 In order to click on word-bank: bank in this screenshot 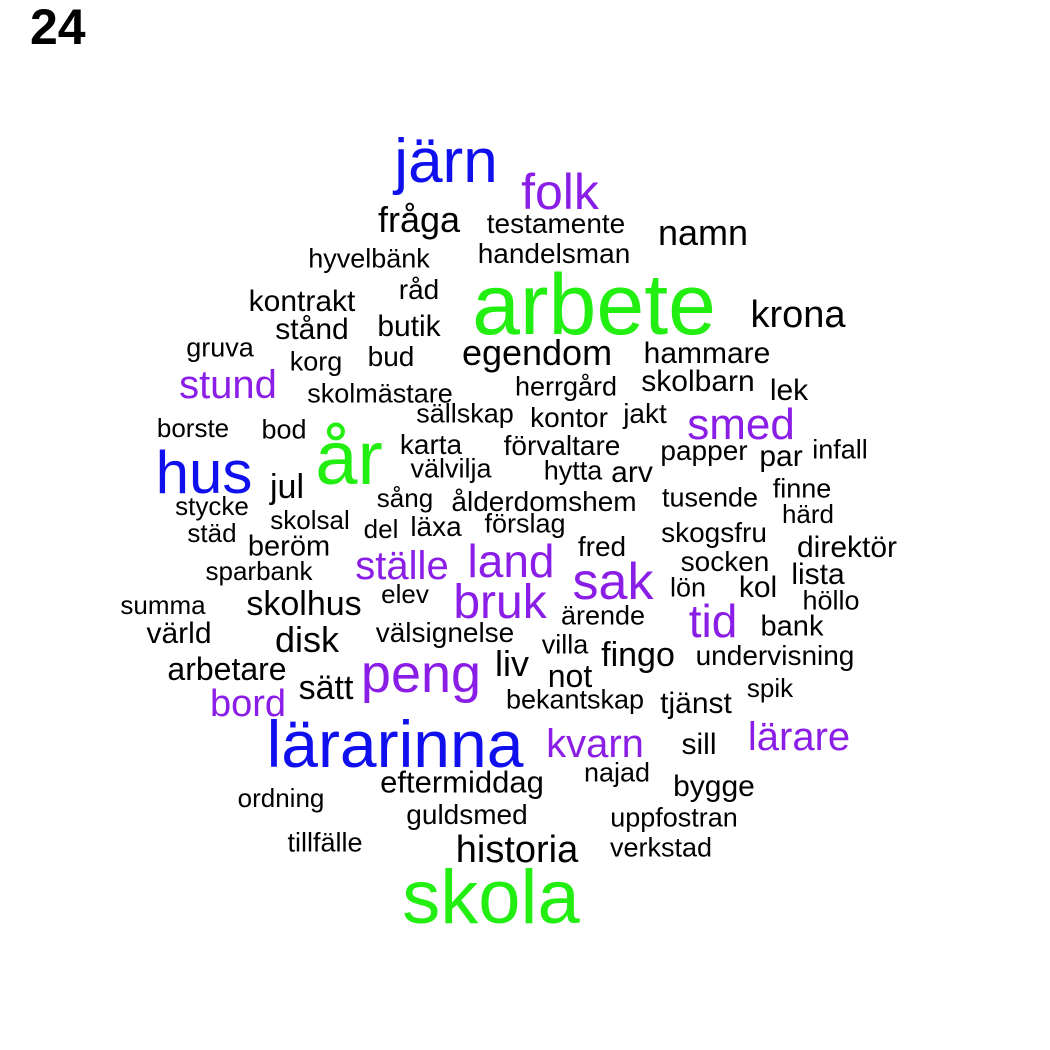, I will do `click(792, 626)`.